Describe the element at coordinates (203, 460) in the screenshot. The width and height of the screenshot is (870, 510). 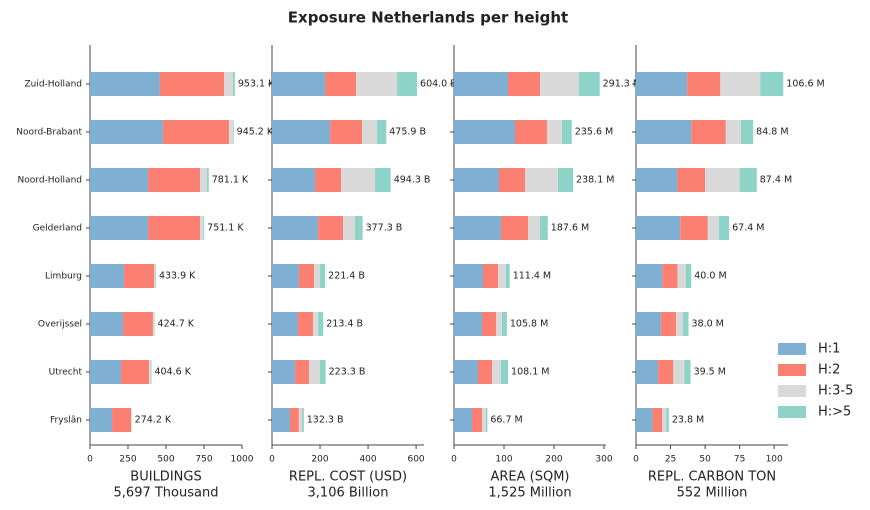
I see `x-tick-label: 750` at that location.